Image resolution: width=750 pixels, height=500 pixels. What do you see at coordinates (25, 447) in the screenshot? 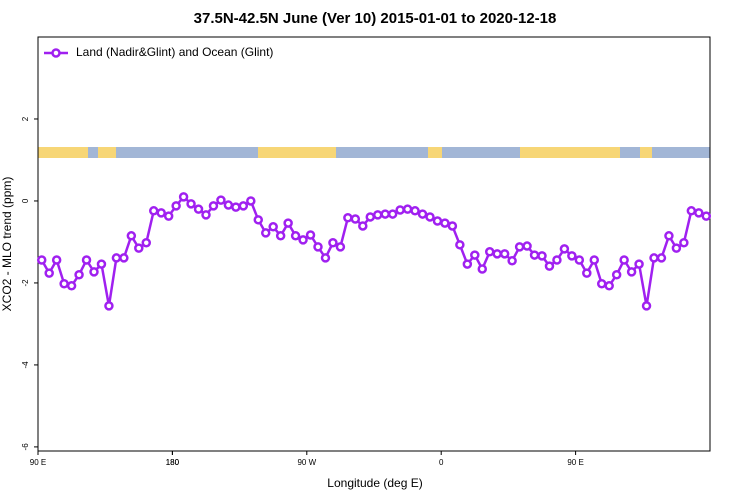
I see `y-tick-label: -6` at bounding box center [25, 447].